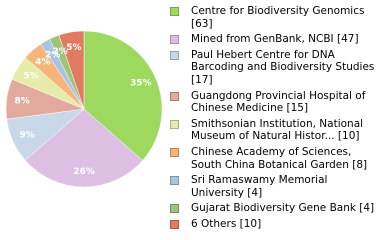 Image resolution: width=380 pixels, height=240 pixels. I want to click on slice-label: 4%, so click(42, 63).